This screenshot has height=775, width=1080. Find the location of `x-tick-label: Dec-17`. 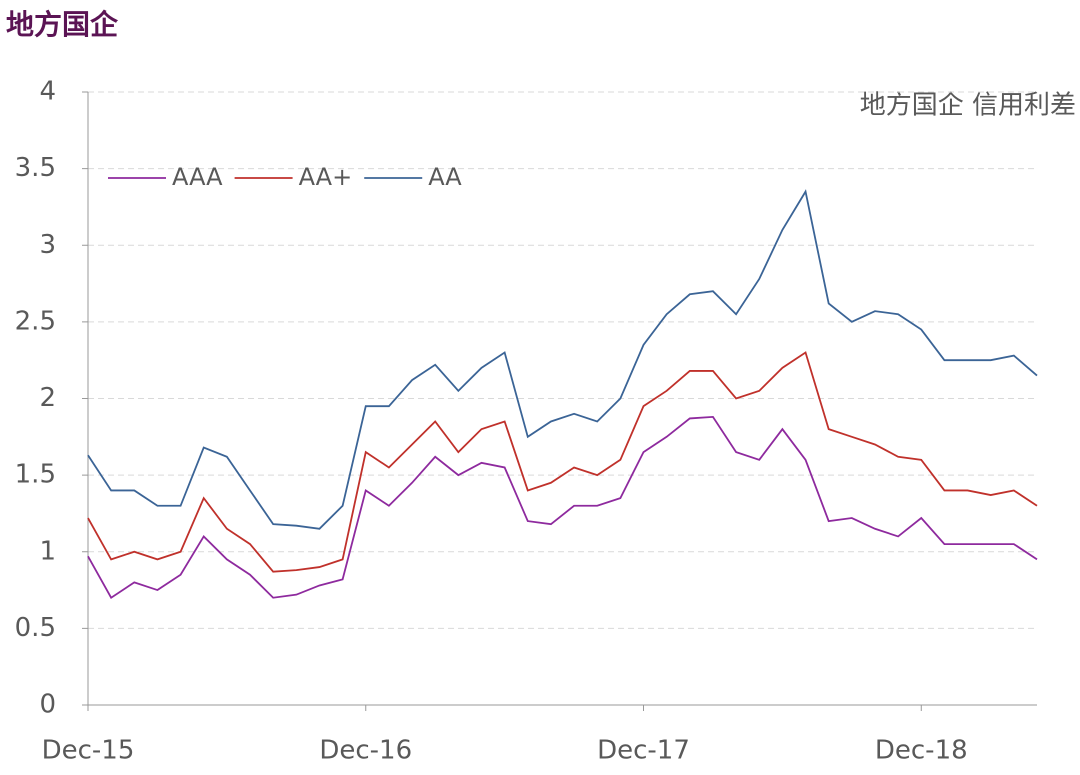

x-tick-label: Dec-17 is located at coordinates (643, 751).